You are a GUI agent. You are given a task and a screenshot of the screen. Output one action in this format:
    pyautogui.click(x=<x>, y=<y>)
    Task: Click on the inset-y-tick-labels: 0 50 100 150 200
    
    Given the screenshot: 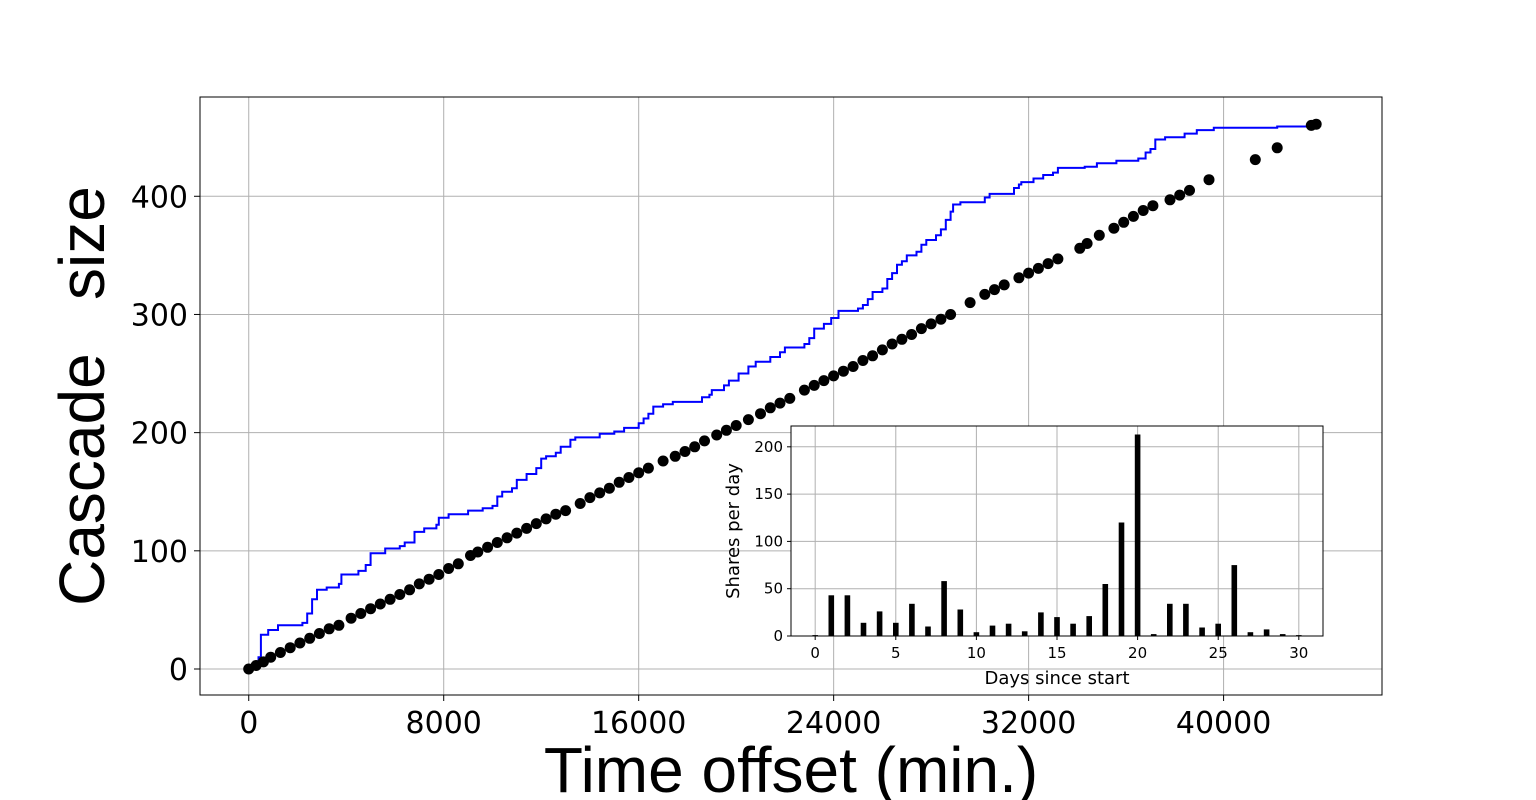 What is the action you would take?
    pyautogui.click(x=772, y=541)
    